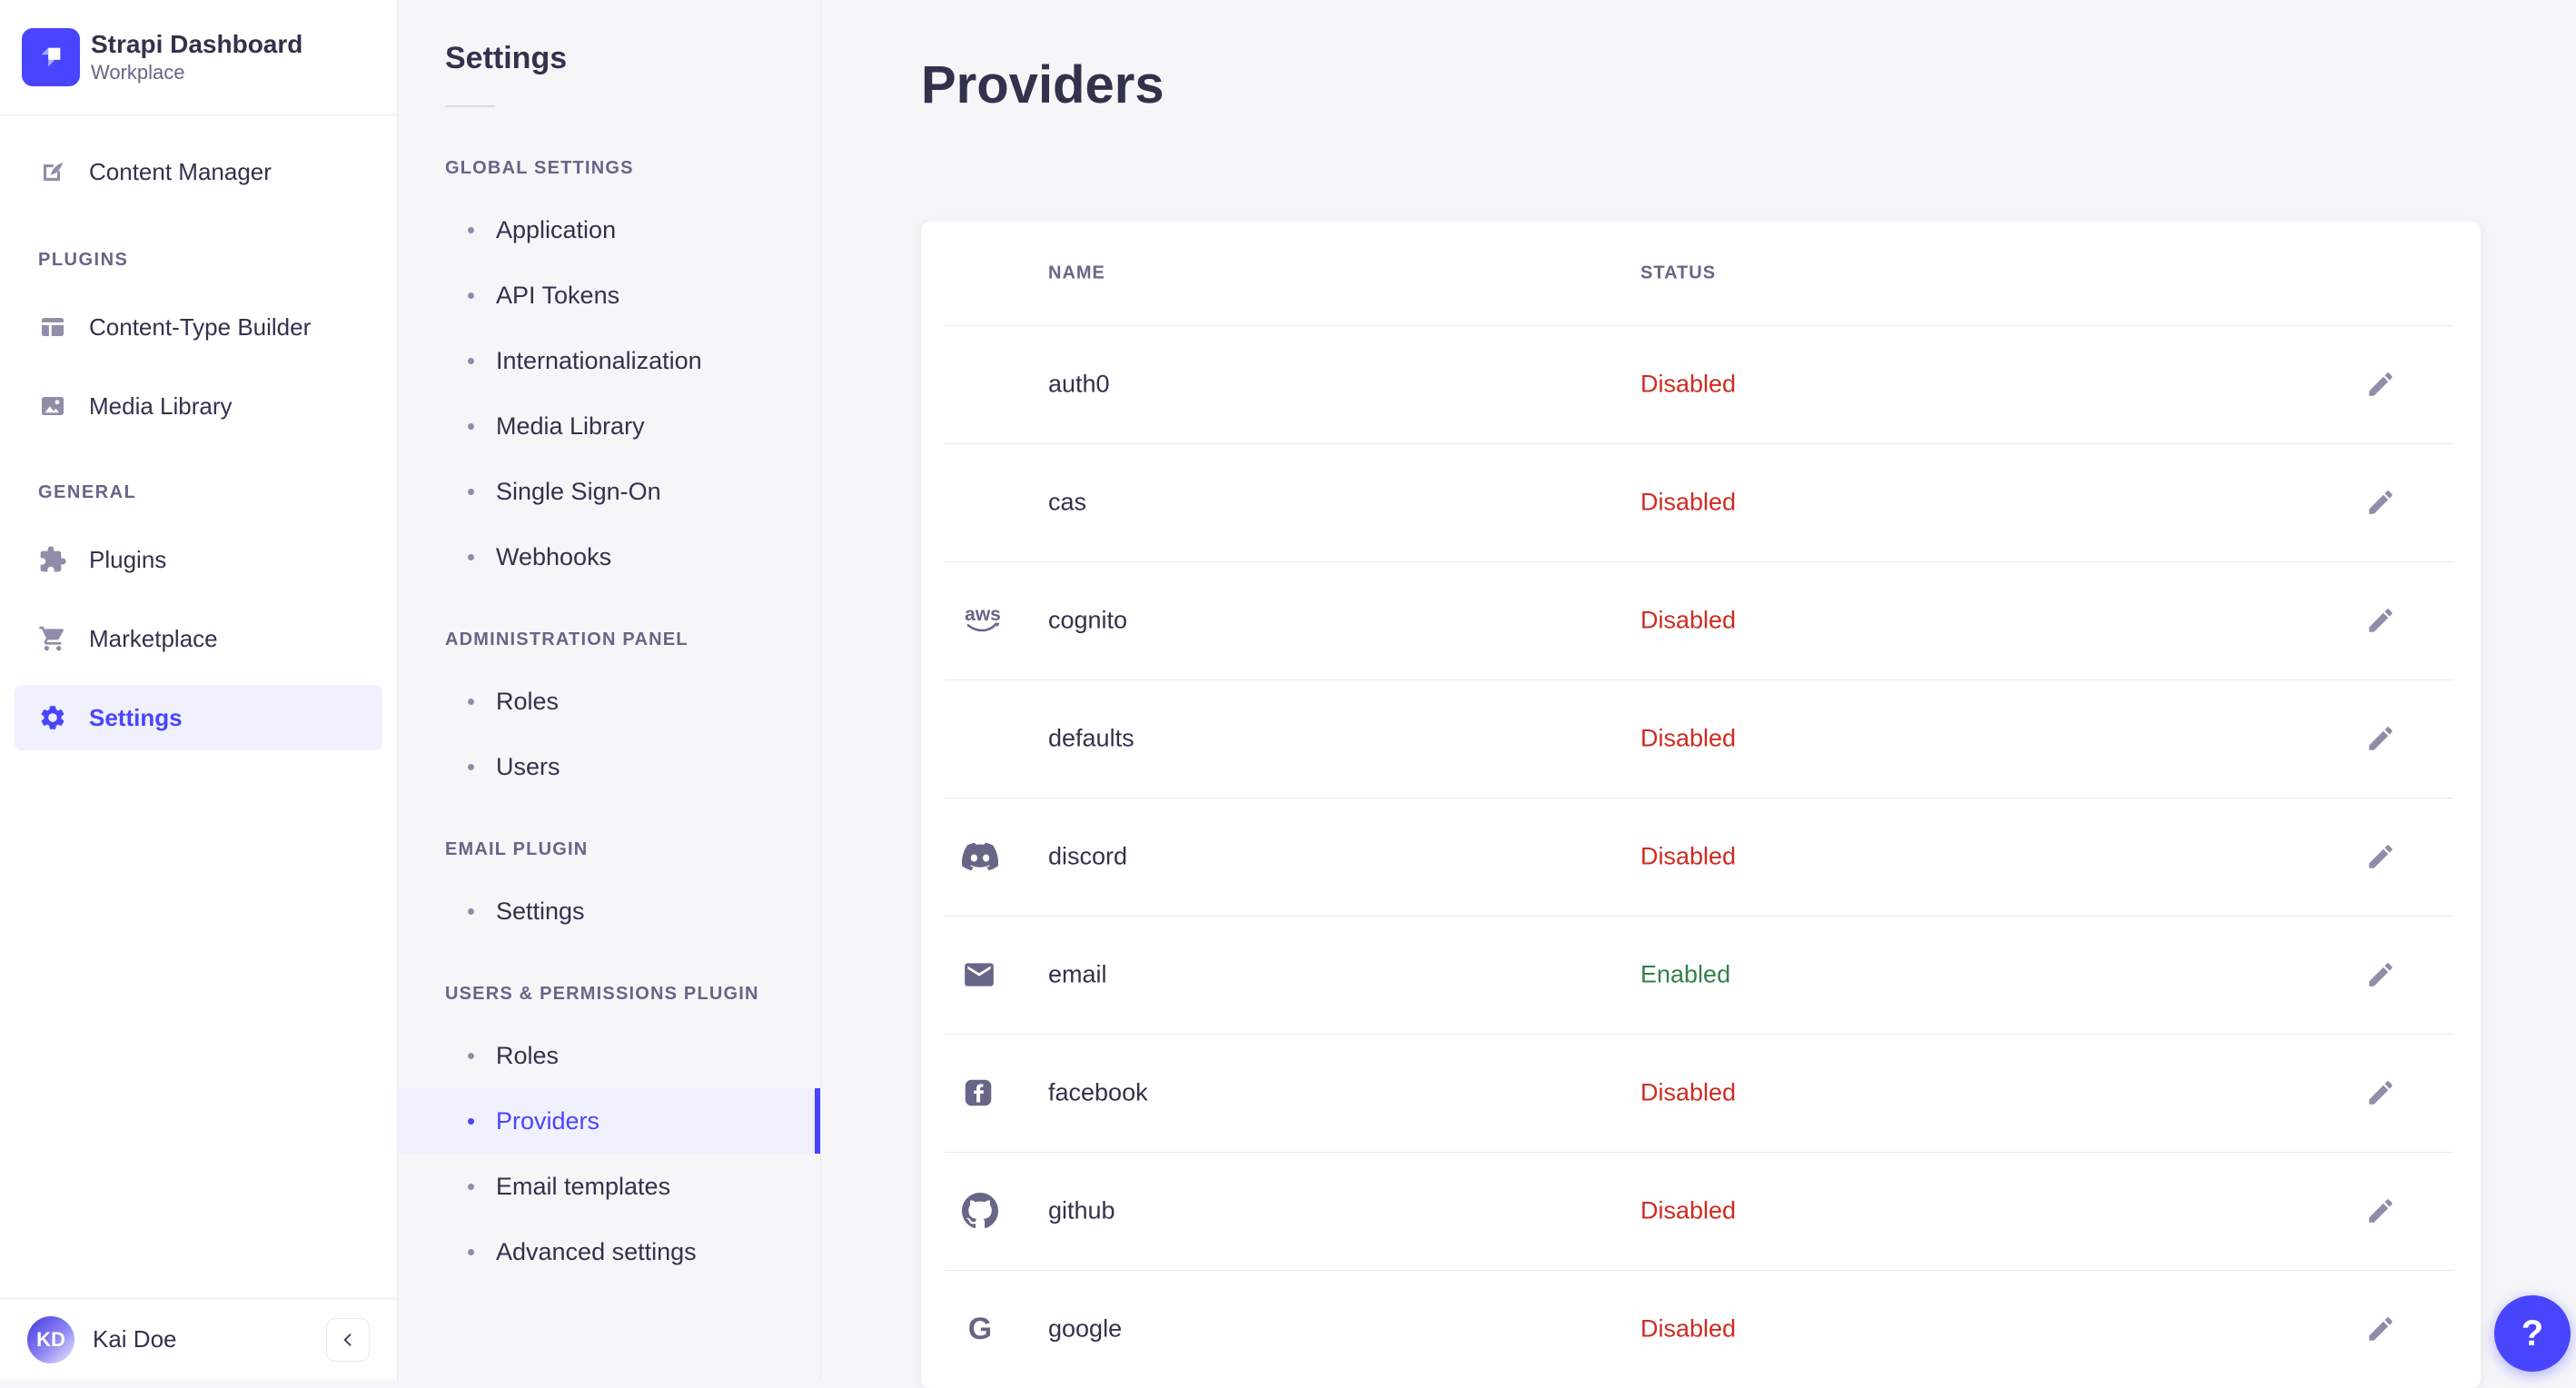 The height and width of the screenshot is (1388, 2576). What do you see at coordinates (198, 559) in the screenshot?
I see `sidebar-item-plugins: Plugins` at bounding box center [198, 559].